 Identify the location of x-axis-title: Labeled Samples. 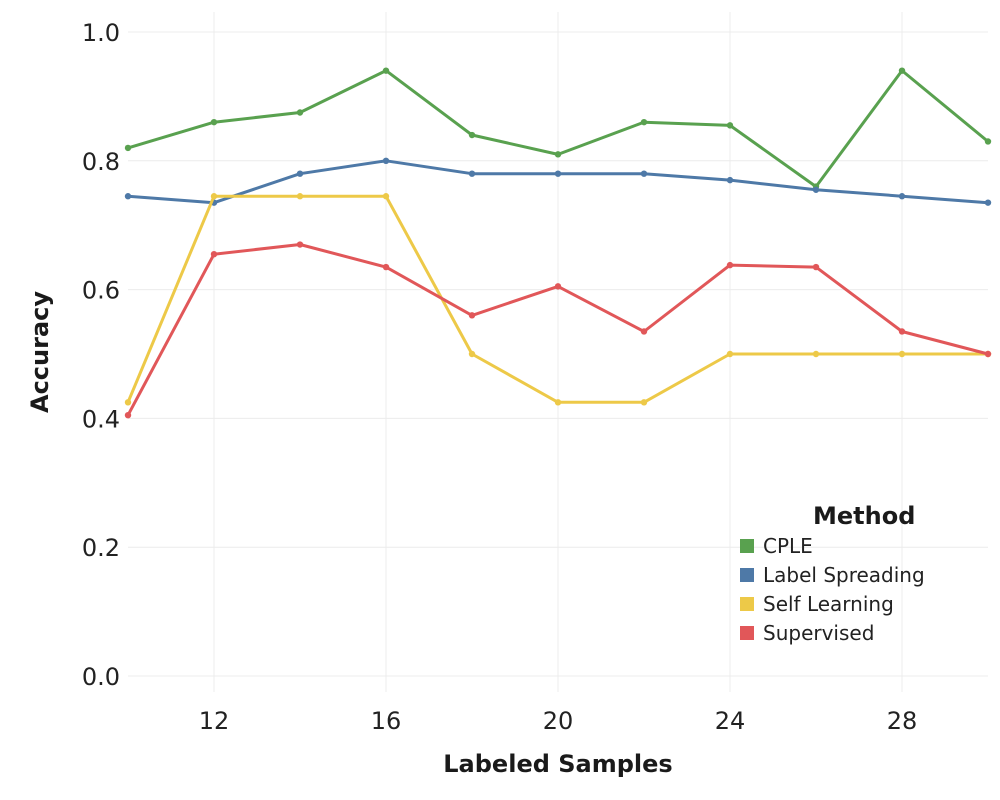
(557, 764).